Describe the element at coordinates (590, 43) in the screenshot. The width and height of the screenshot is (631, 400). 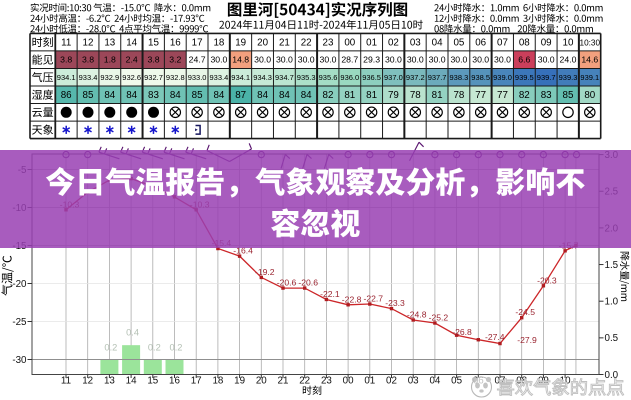
I see `svg-text: 10:30` at that location.